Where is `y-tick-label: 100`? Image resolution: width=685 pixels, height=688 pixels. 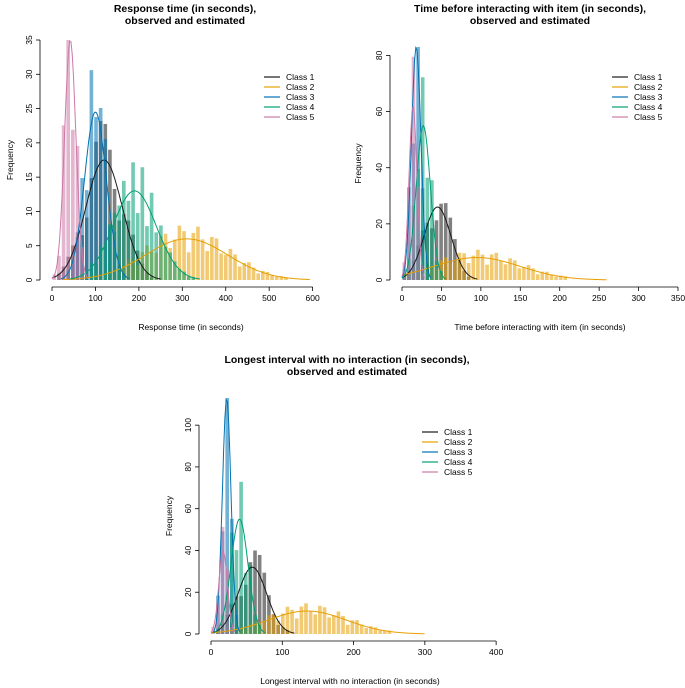
y-tick-label: 100 is located at coordinates (188, 425).